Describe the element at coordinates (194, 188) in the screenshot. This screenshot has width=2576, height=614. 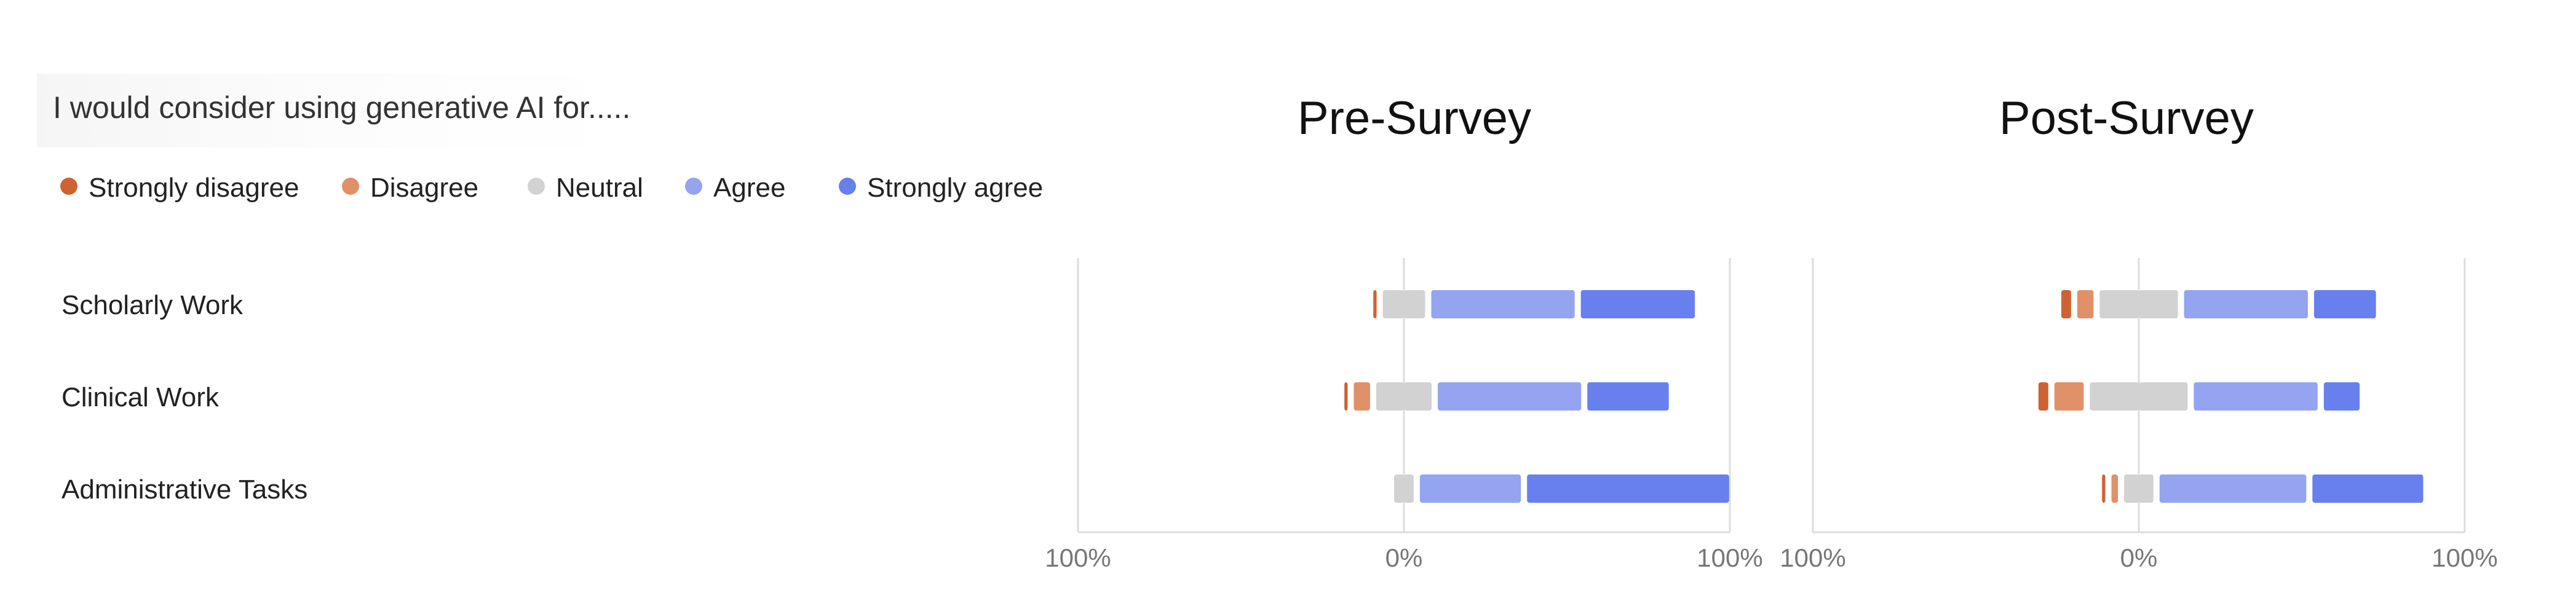
I see `legend-label-strongly-disagree: Strongly disagree` at that location.